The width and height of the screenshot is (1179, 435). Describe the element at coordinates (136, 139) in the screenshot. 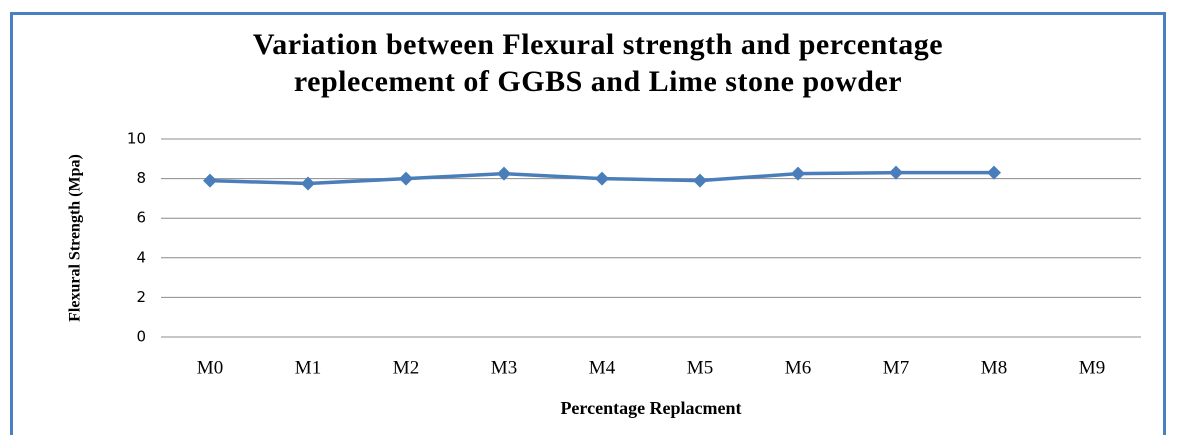

I see `y-tick-label: 10` at that location.